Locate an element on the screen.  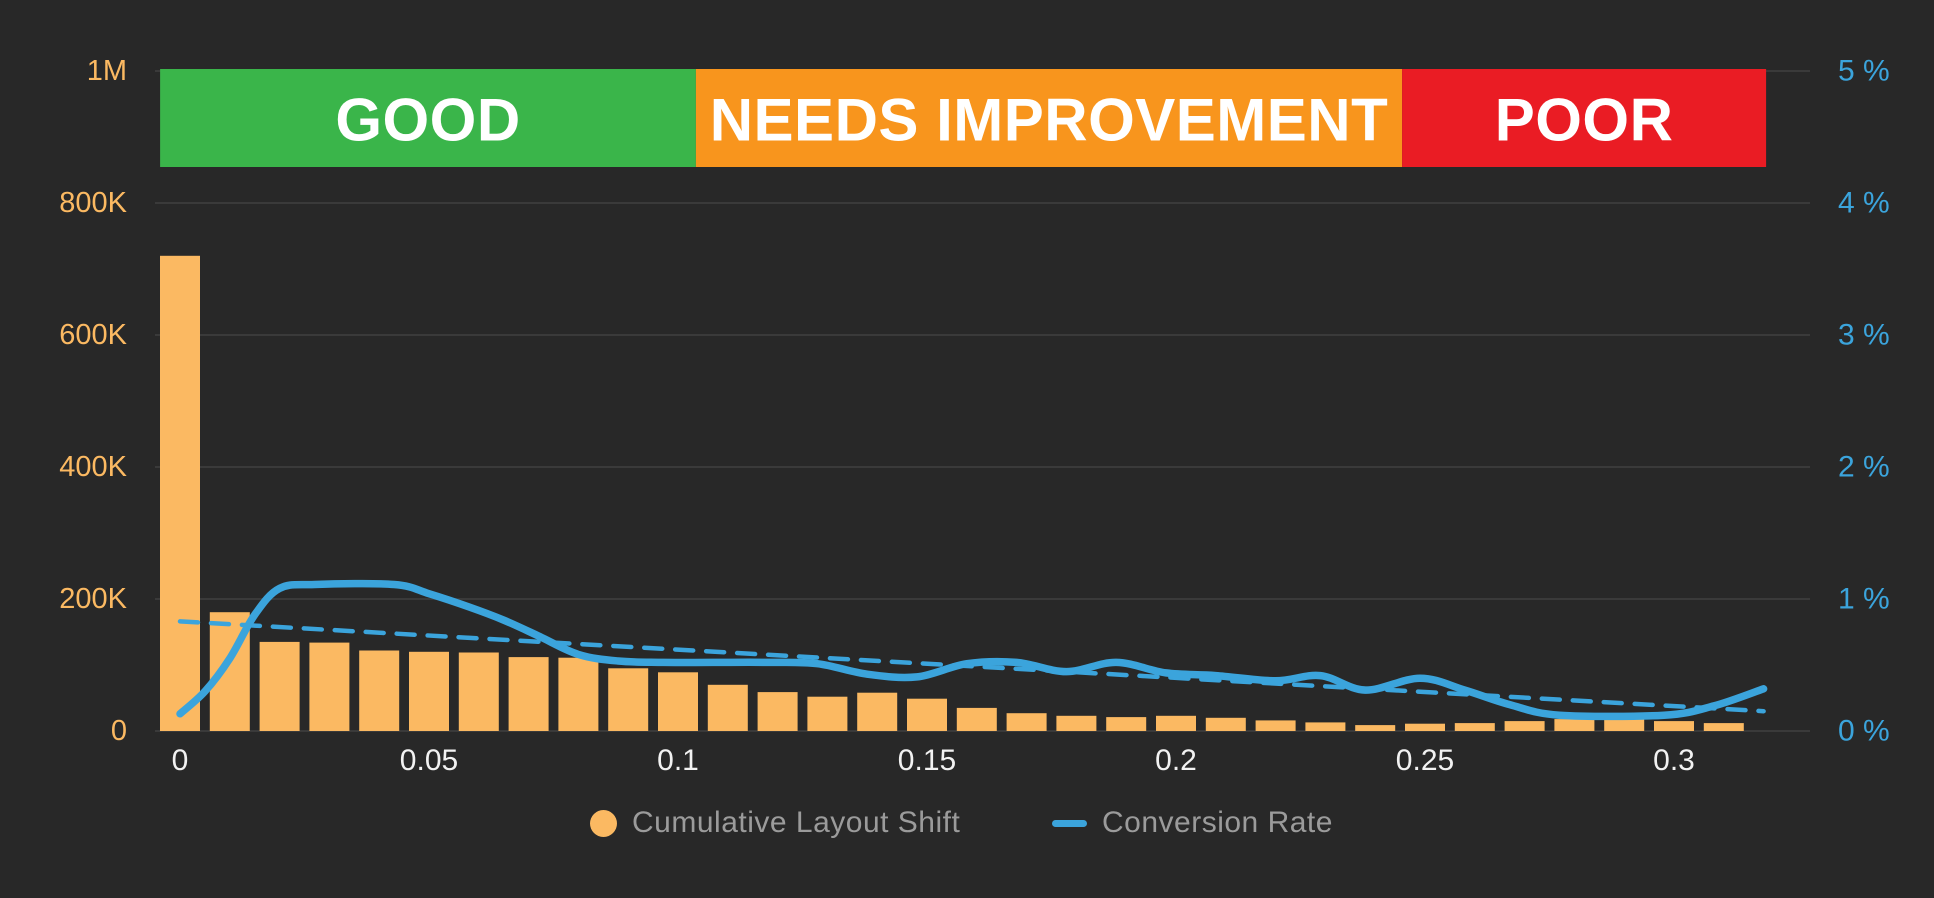
band-label-needs-improvement: NEEDS IMPROVEMENT is located at coordinates (1049, 120).